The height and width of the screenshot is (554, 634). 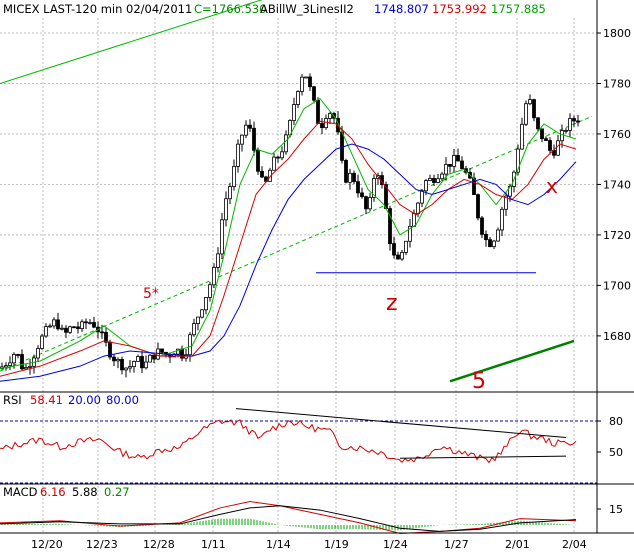 What do you see at coordinates (617, 33) in the screenshot?
I see `price-tick-label: 1800` at bounding box center [617, 33].